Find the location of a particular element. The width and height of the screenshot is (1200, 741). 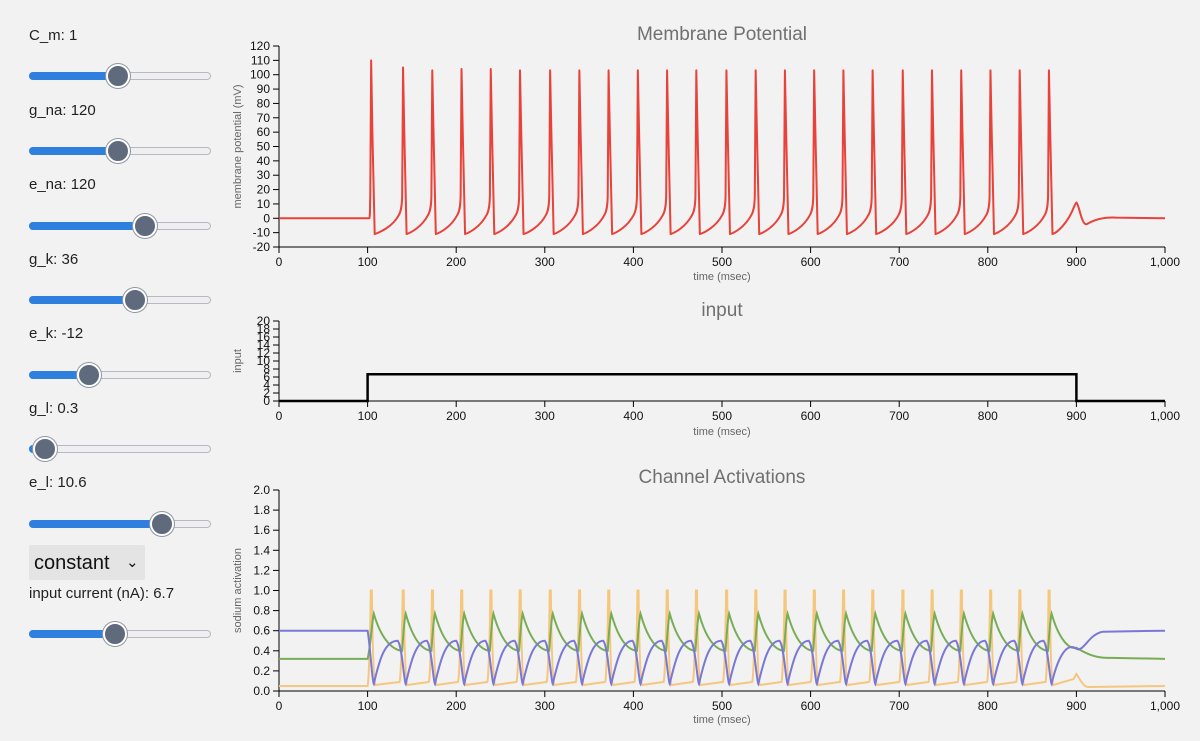

ena-slider is located at coordinates (120, 226).